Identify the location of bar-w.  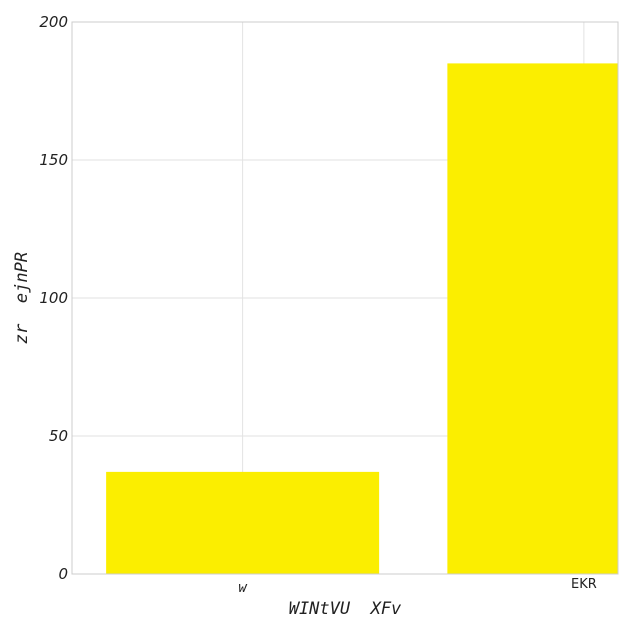
(243, 522).